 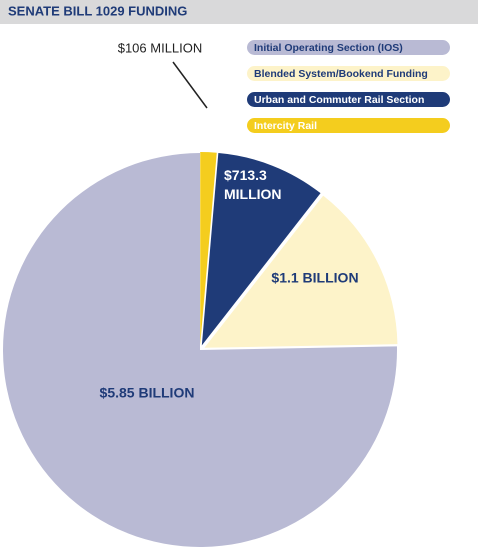 What do you see at coordinates (341, 74) in the screenshot?
I see `legend-label: Blended System/Bookend Funding` at bounding box center [341, 74].